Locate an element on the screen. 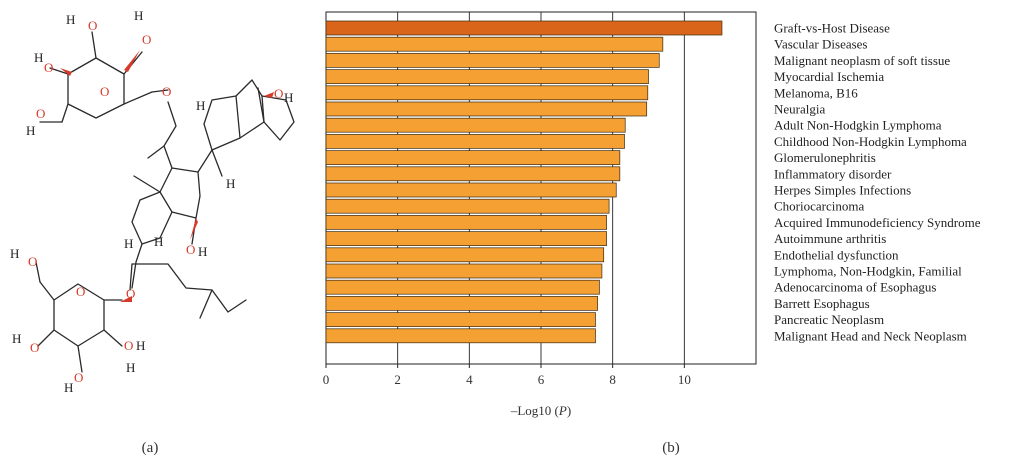  category-label: Pancreatic Neoplasm is located at coordinates (829, 319).